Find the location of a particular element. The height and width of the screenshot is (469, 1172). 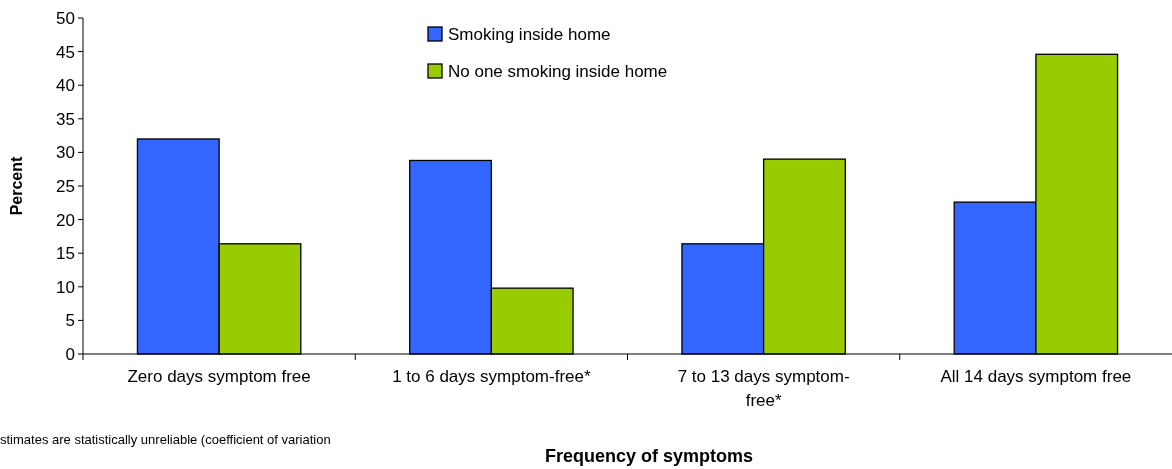

y-tick-label: 30 is located at coordinates (65, 153).